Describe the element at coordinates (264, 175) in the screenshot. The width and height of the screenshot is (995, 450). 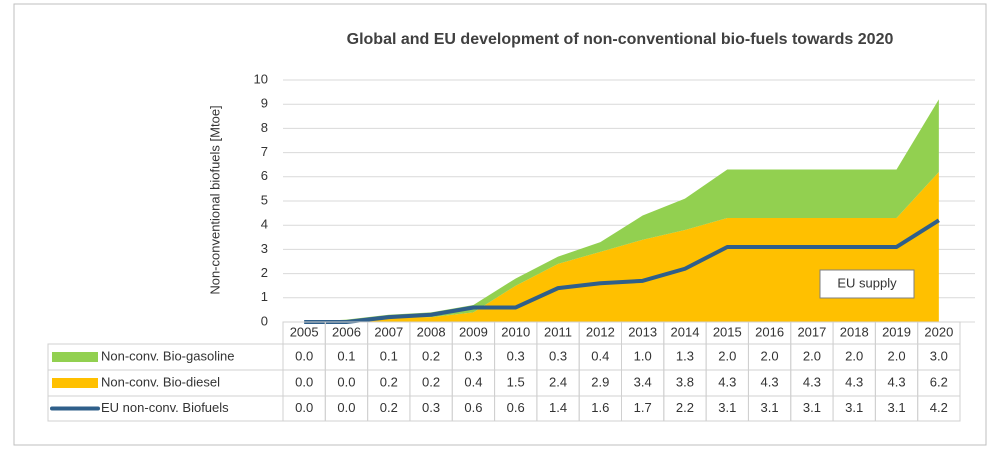
I see `y-tick-label: 6` at that location.